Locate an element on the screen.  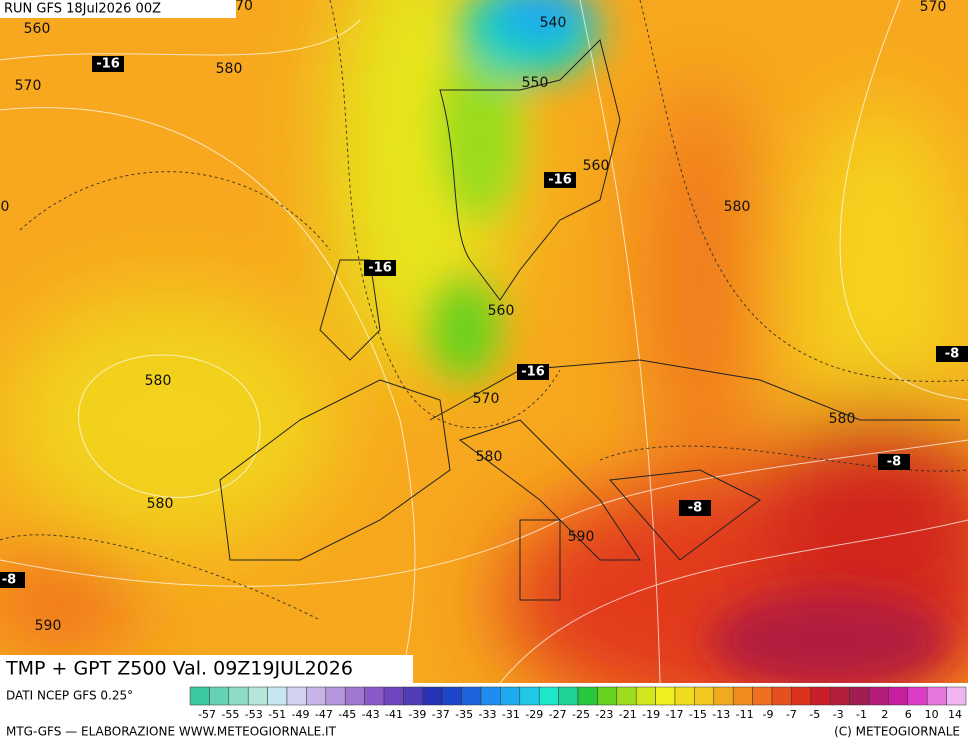
colorbar-label: -43 is located at coordinates (371, 714).